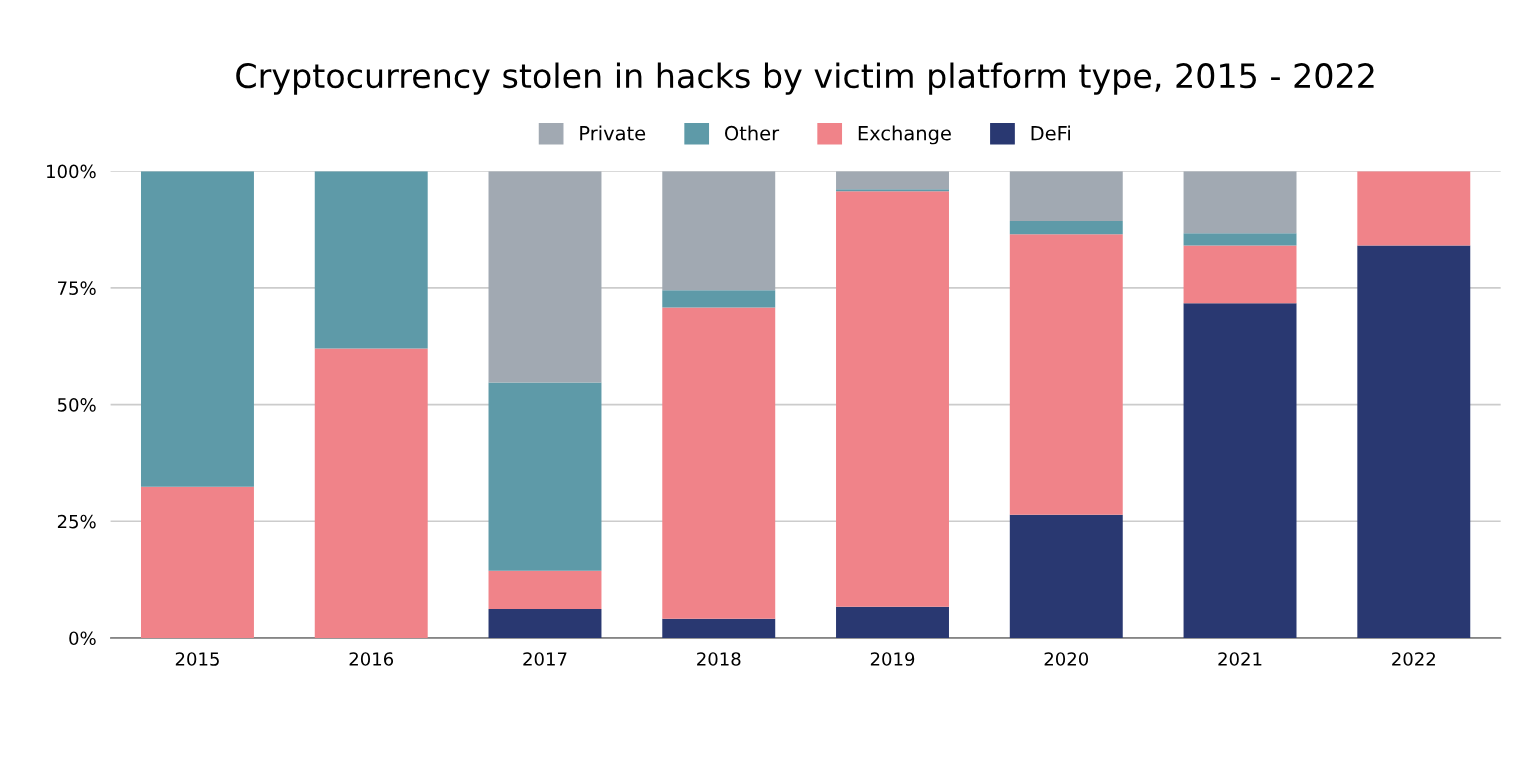  Describe the element at coordinates (1240, 659) in the screenshot. I see `x-tick-label: 2021` at that location.